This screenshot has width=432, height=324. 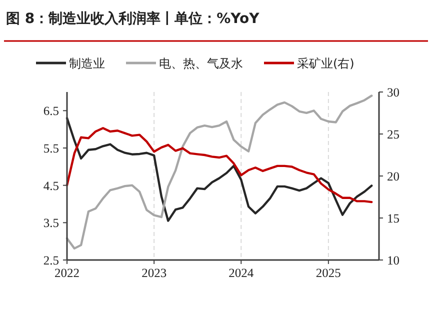 What do you see at coordinates (201, 63) in the screenshot?
I see `legend-label: 电、热、气及水` at bounding box center [201, 63].